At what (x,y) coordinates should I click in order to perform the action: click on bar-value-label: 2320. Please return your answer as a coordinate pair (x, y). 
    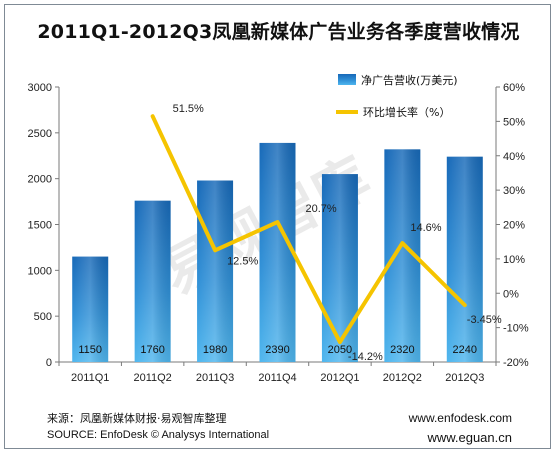
    Looking at the image, I should click on (402, 350).